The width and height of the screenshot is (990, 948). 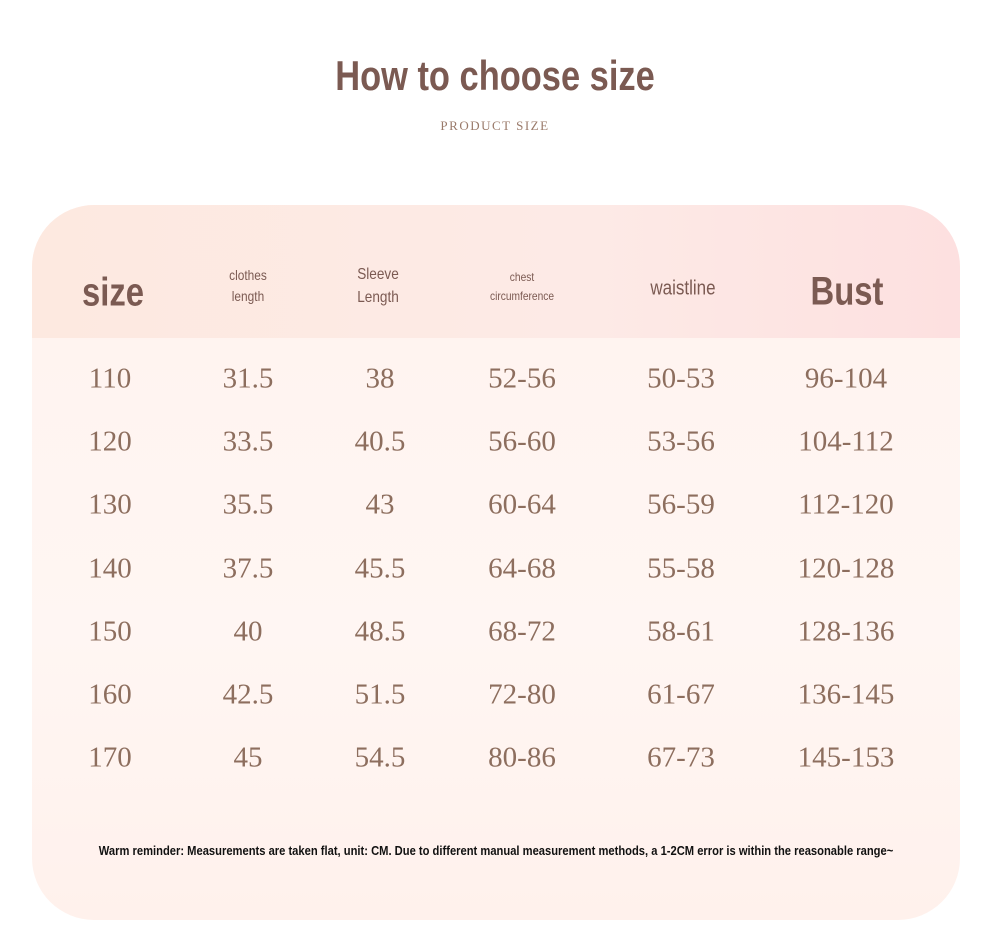 I want to click on table-cell: 45.5, so click(x=380, y=568).